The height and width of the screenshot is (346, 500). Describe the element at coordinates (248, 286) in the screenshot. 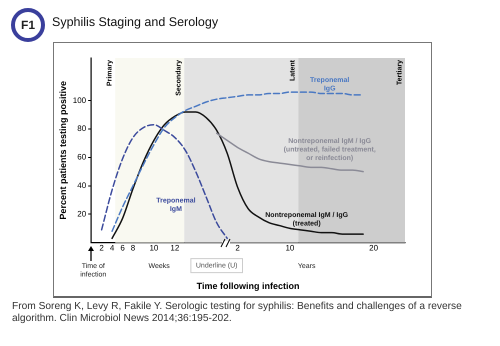

I see `x-axis-title: Time following infection` at that location.